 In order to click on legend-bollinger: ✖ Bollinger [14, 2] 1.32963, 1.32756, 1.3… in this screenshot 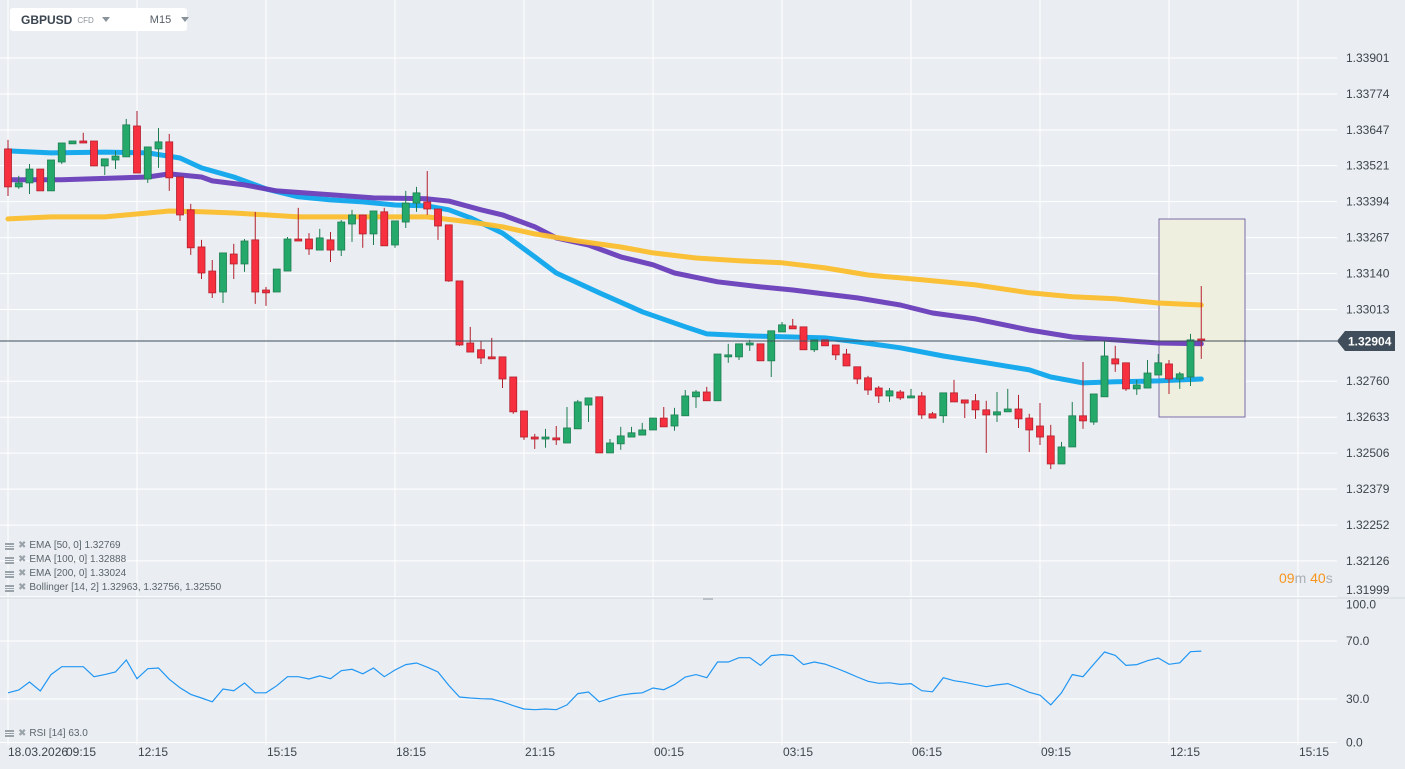, I will do `click(113, 588)`.